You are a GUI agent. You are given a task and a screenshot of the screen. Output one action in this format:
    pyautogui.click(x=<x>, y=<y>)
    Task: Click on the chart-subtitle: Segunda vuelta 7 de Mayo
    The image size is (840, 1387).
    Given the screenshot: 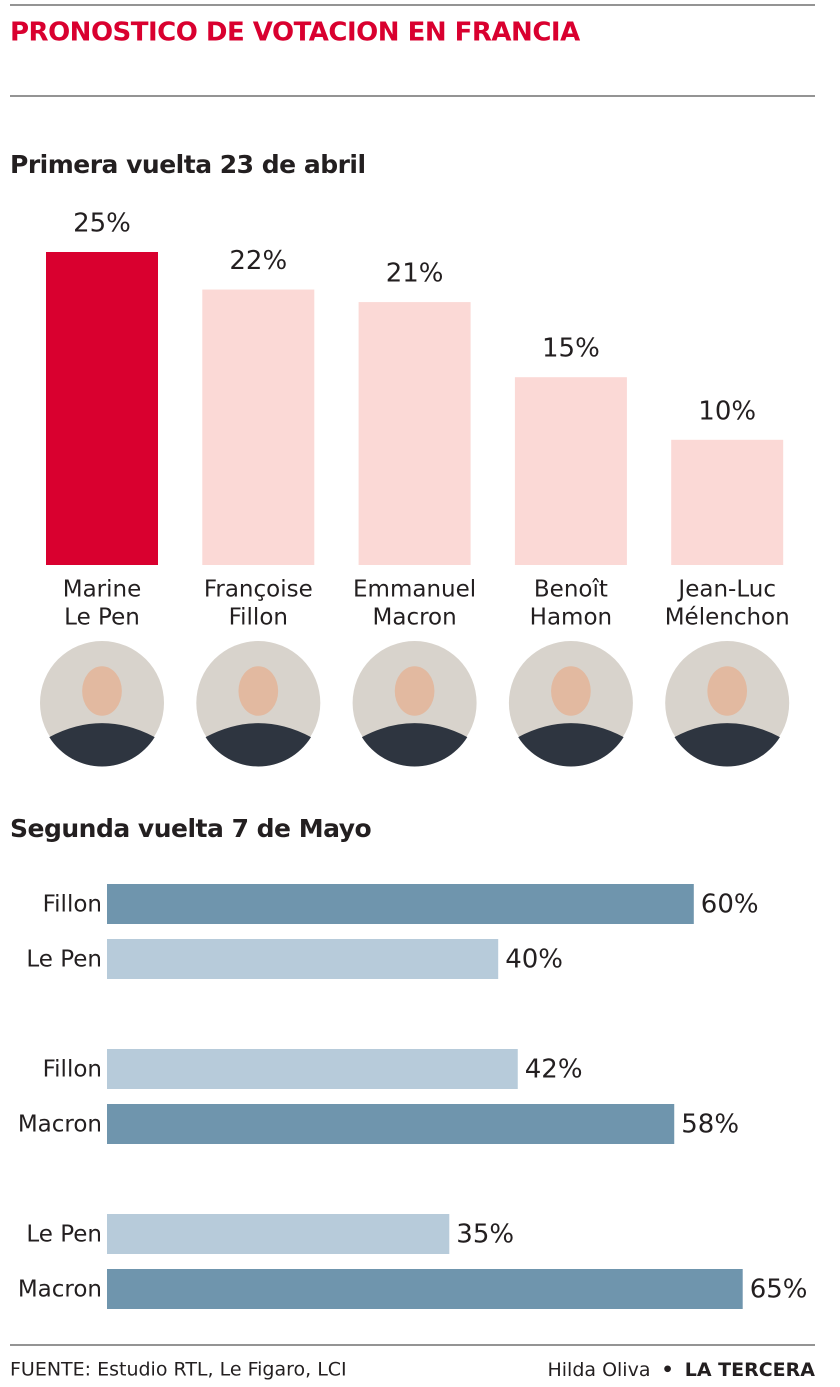 What is the action you would take?
    pyautogui.click(x=190, y=828)
    